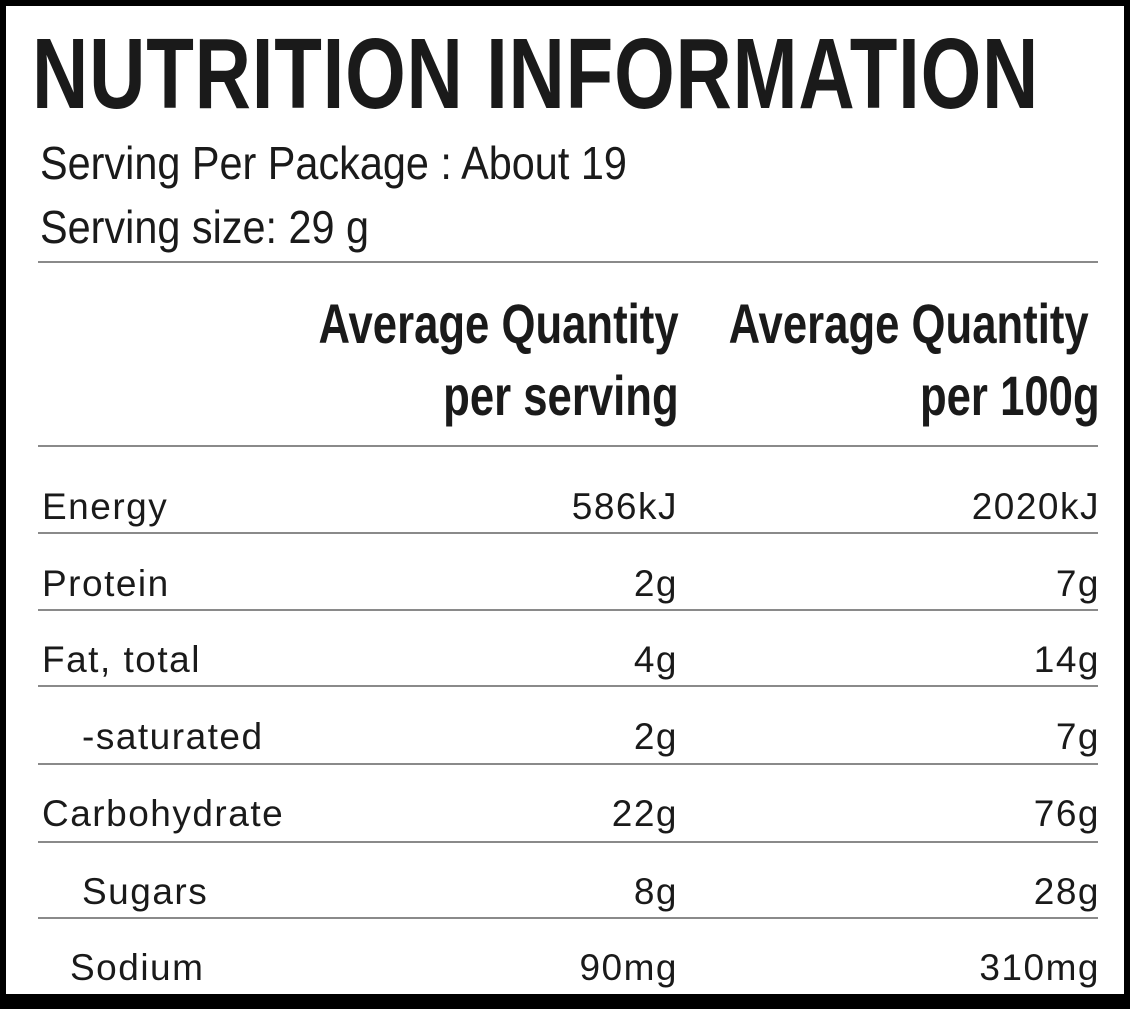 This screenshot has height=1009, width=1130. What do you see at coordinates (1035, 506) in the screenshot?
I see `per-100g-value: 2020kJ` at bounding box center [1035, 506].